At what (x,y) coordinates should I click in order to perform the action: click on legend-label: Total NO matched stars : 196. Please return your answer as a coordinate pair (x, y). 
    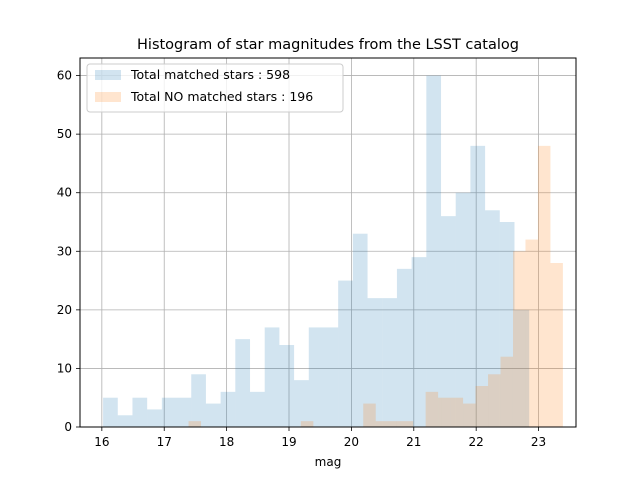
    Looking at the image, I should click on (221, 96).